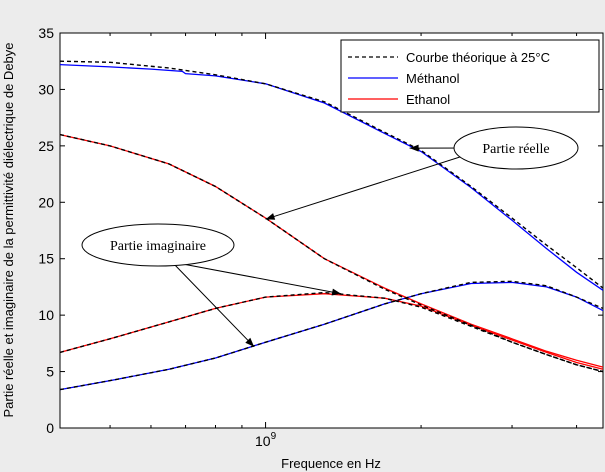 The image size is (605, 472). I want to click on y-tick-label: 10, so click(46, 315).